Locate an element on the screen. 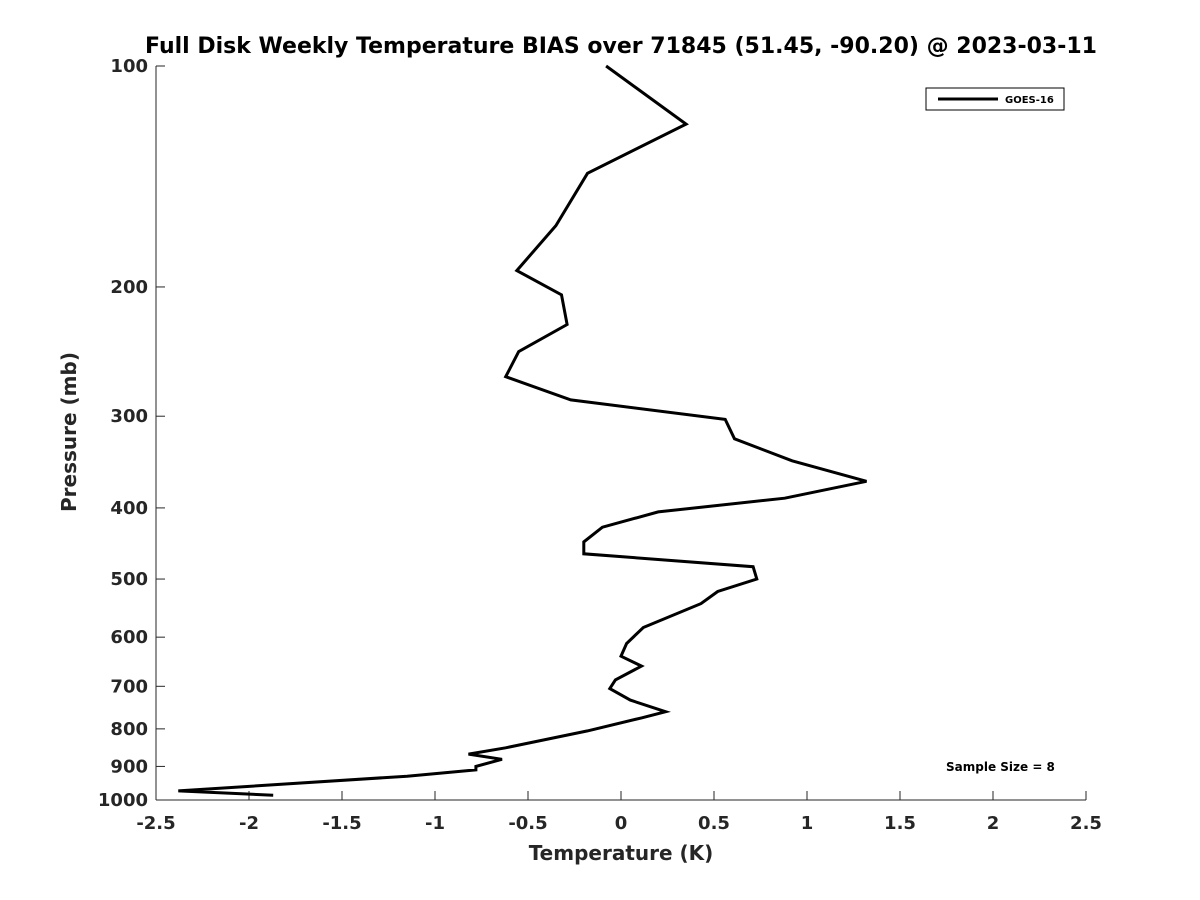 The image size is (1200, 900). legend-entry-goes-16: GOES-16 is located at coordinates (1029, 100).